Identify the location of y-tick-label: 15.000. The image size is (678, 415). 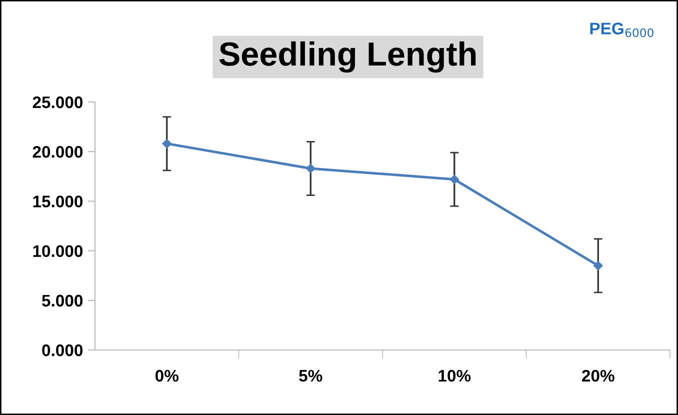
(58, 202).